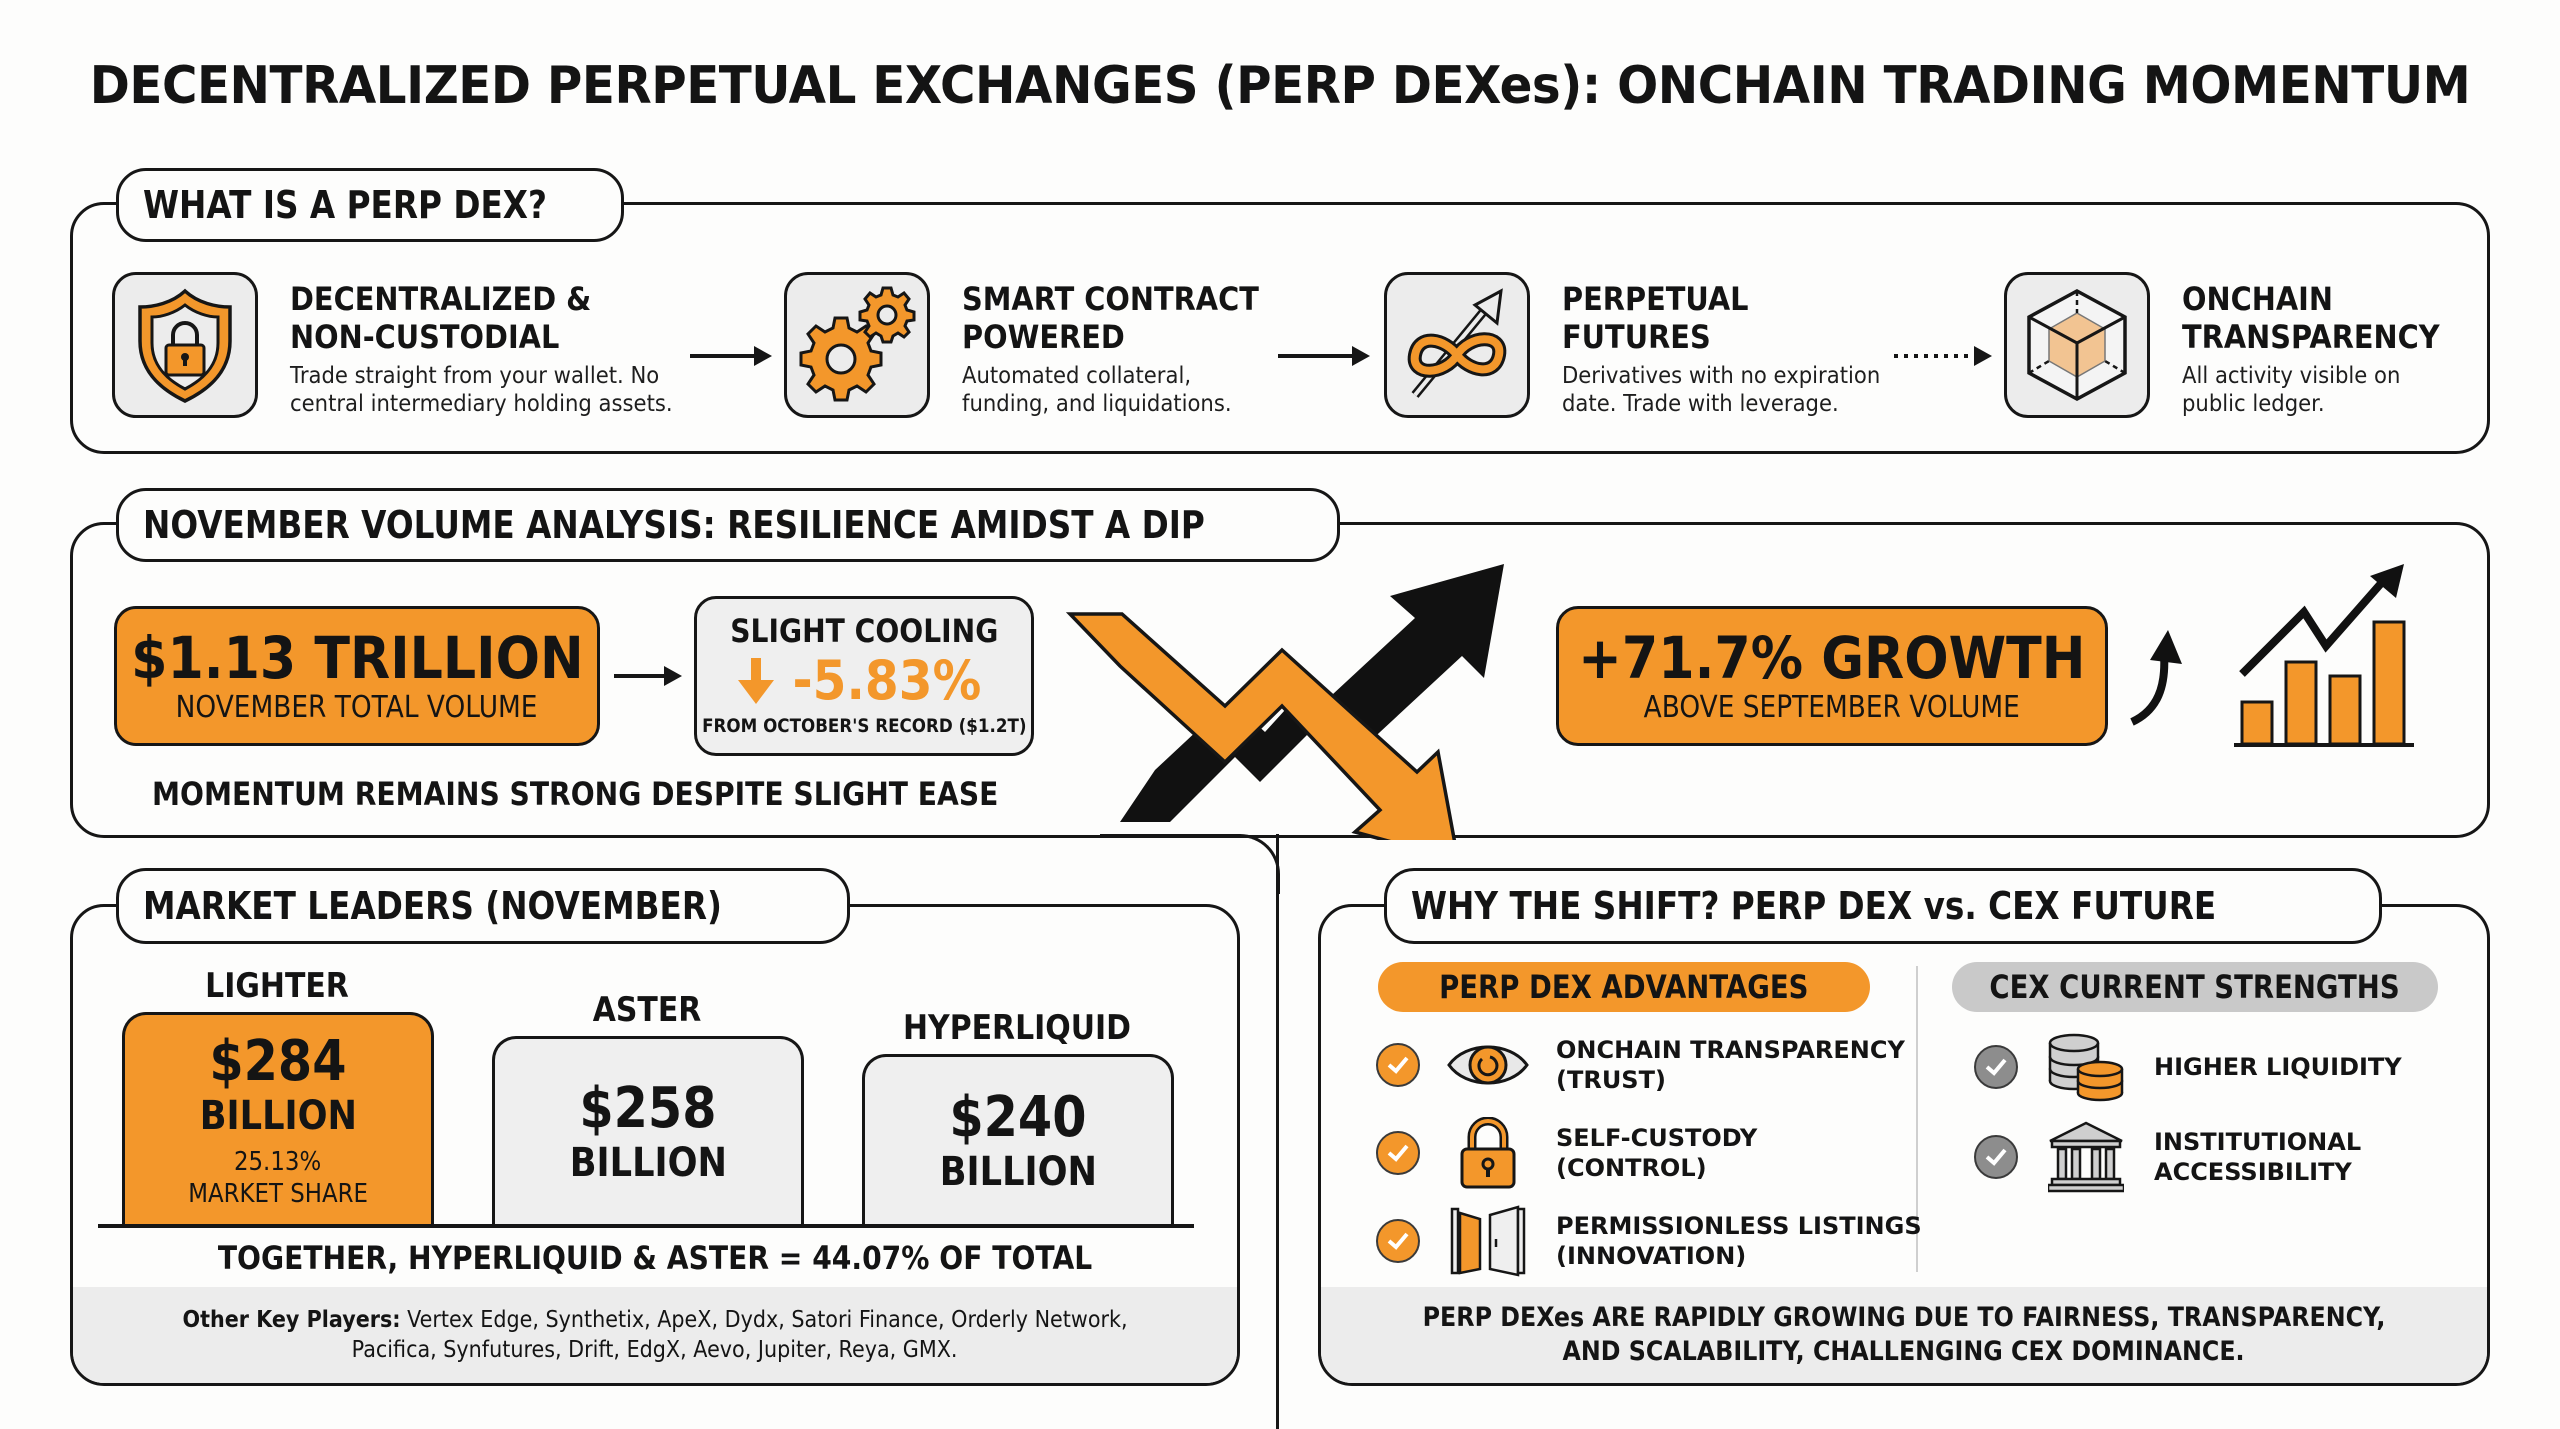  I want to click on dex-item-permissionless: PERMISSIONLESS LISTINGS (INNOVATION), so click(1649, 1241).